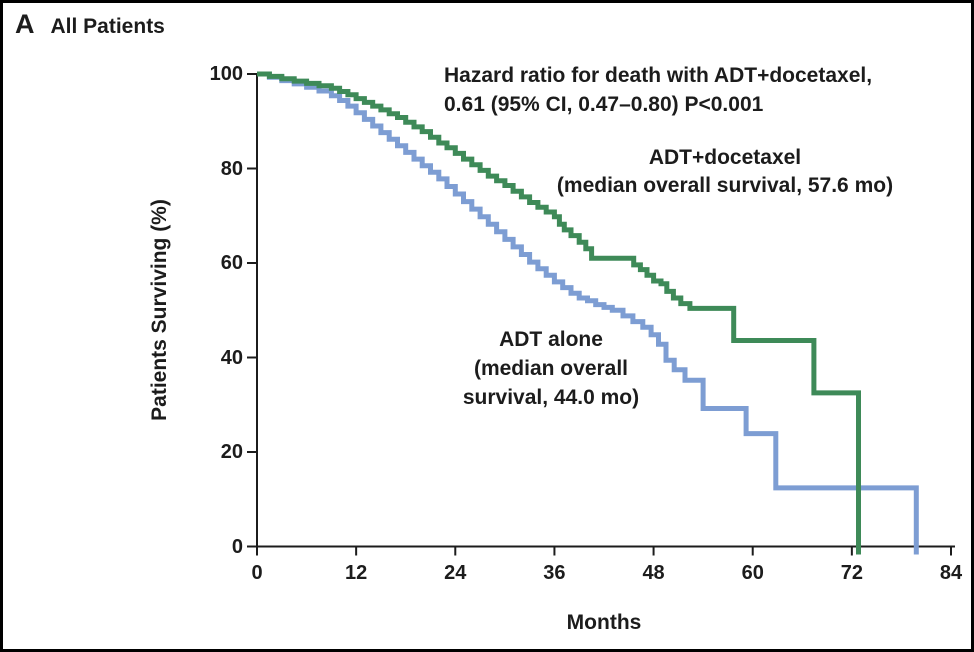 This screenshot has width=974, height=652. I want to click on adt-alone-label-median-2: survival, 44.0 mo), so click(551, 397).